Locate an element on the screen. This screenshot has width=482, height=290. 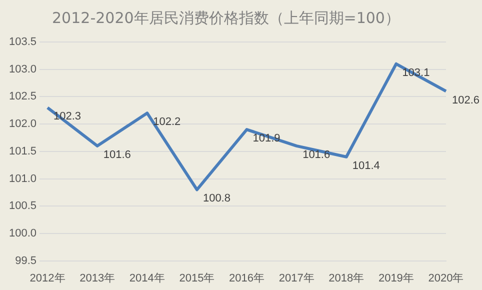
y-tick-label: 100.0 is located at coordinates (22, 233).